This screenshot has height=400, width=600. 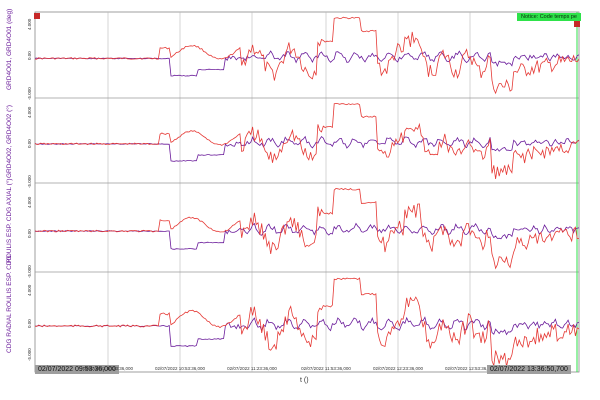 I want to click on x-tick-4: 02/07/2022 11:53:36,000, so click(x=326, y=368).